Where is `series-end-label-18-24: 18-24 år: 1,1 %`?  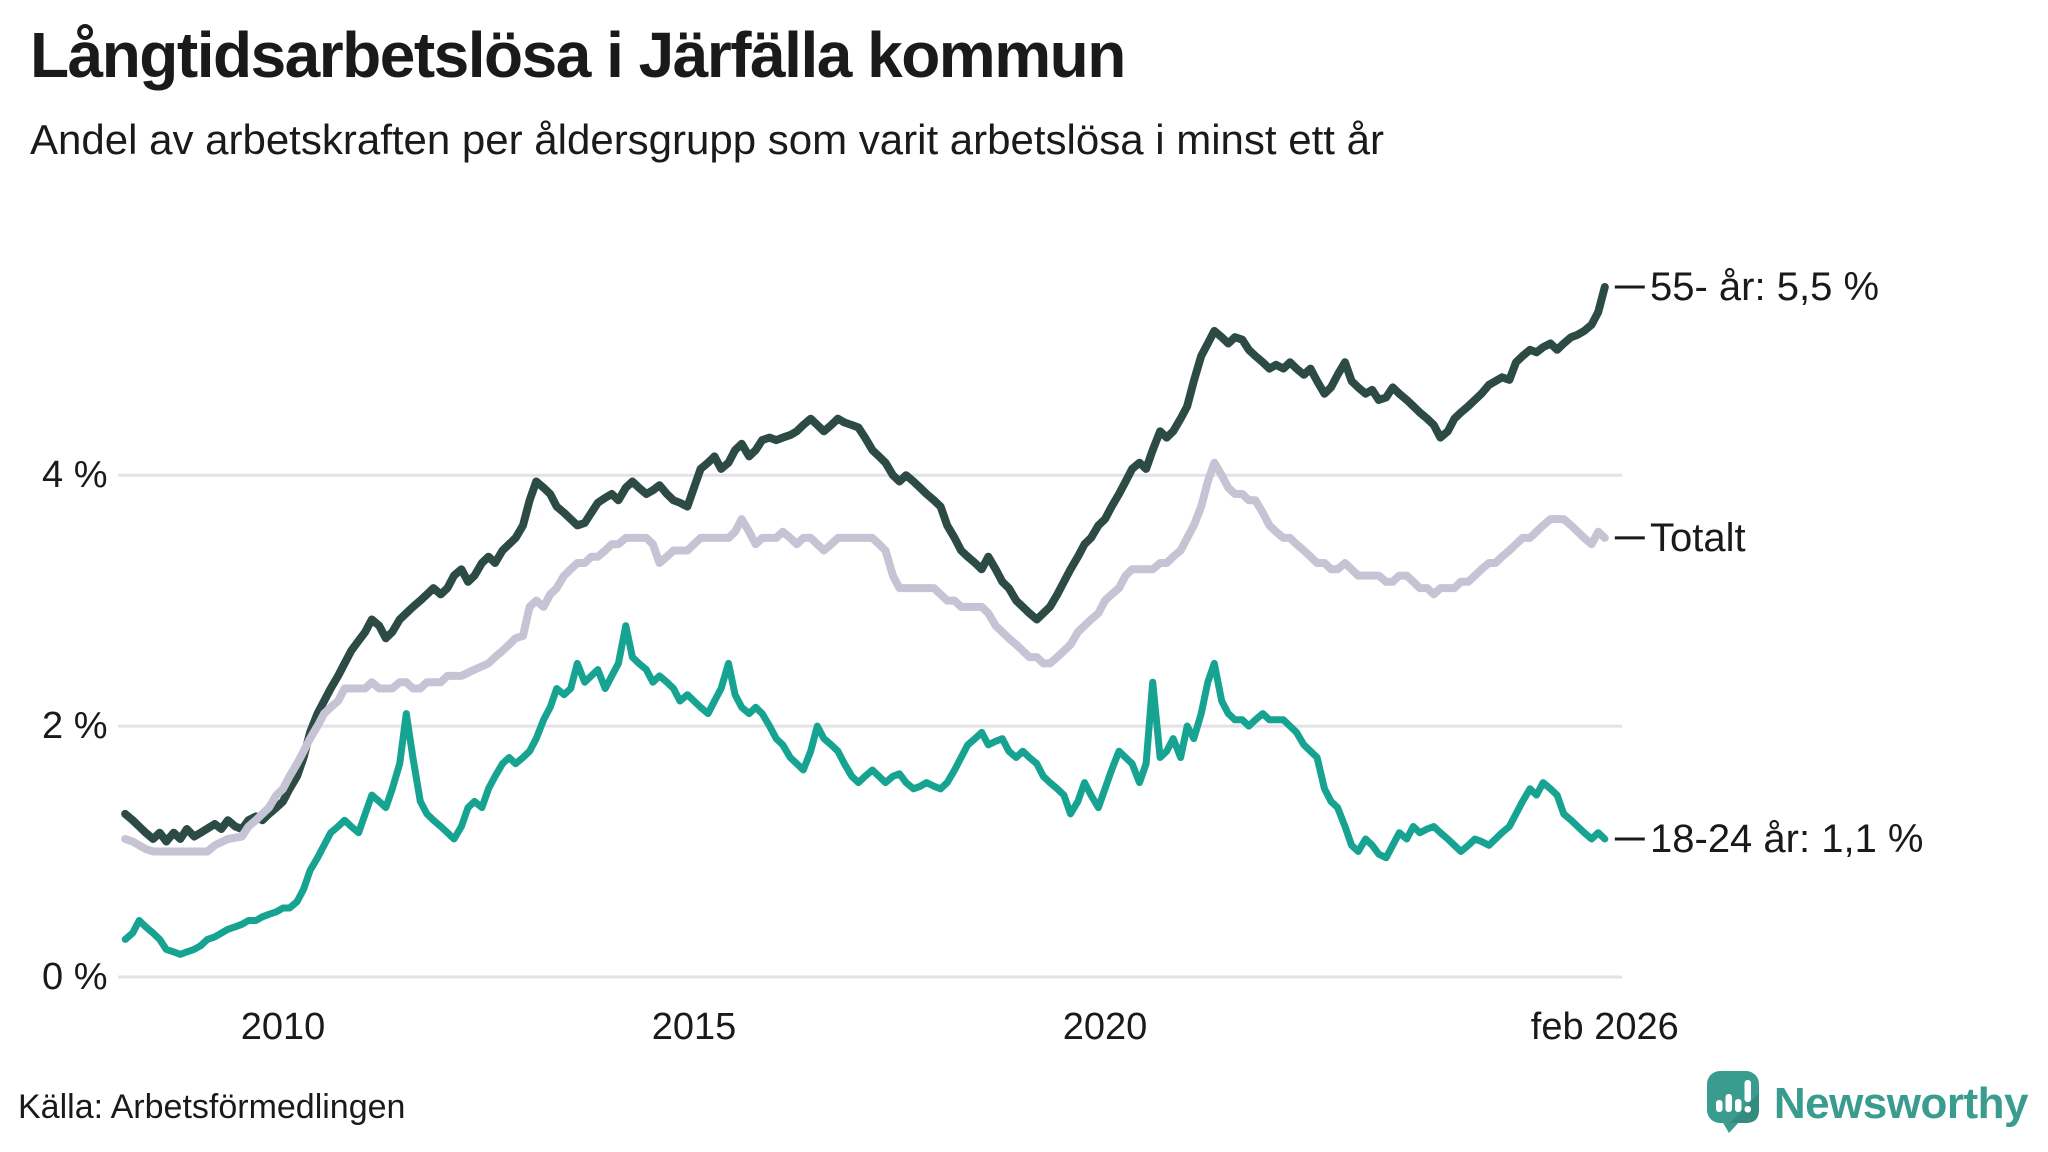
series-end-label-18-24: 18-24 år: 1,1 % is located at coordinates (1787, 839).